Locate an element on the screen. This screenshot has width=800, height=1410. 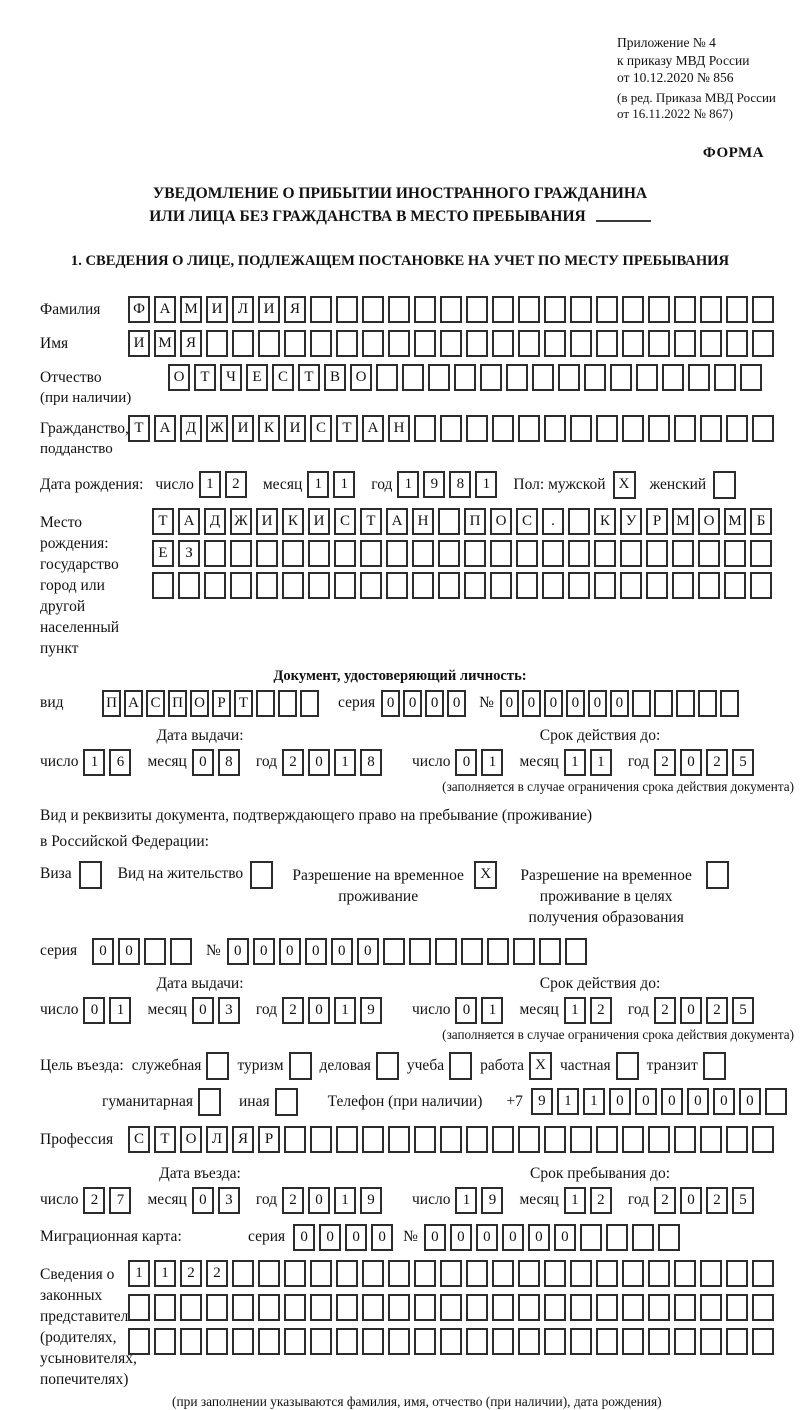
purpose-private-checkbox is located at coordinates (627, 1065).